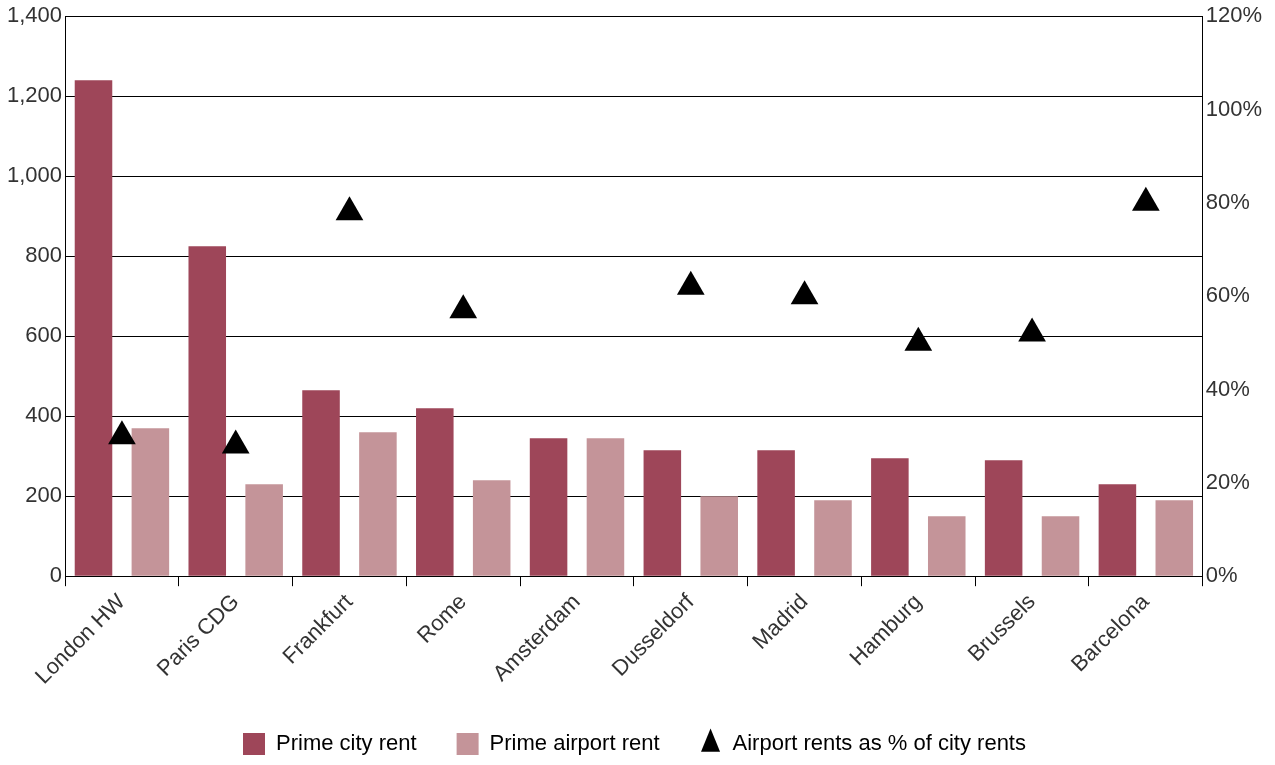 The height and width of the screenshot is (765, 1275). What do you see at coordinates (44, 335) in the screenshot?
I see `y-tick-label: 600` at bounding box center [44, 335].